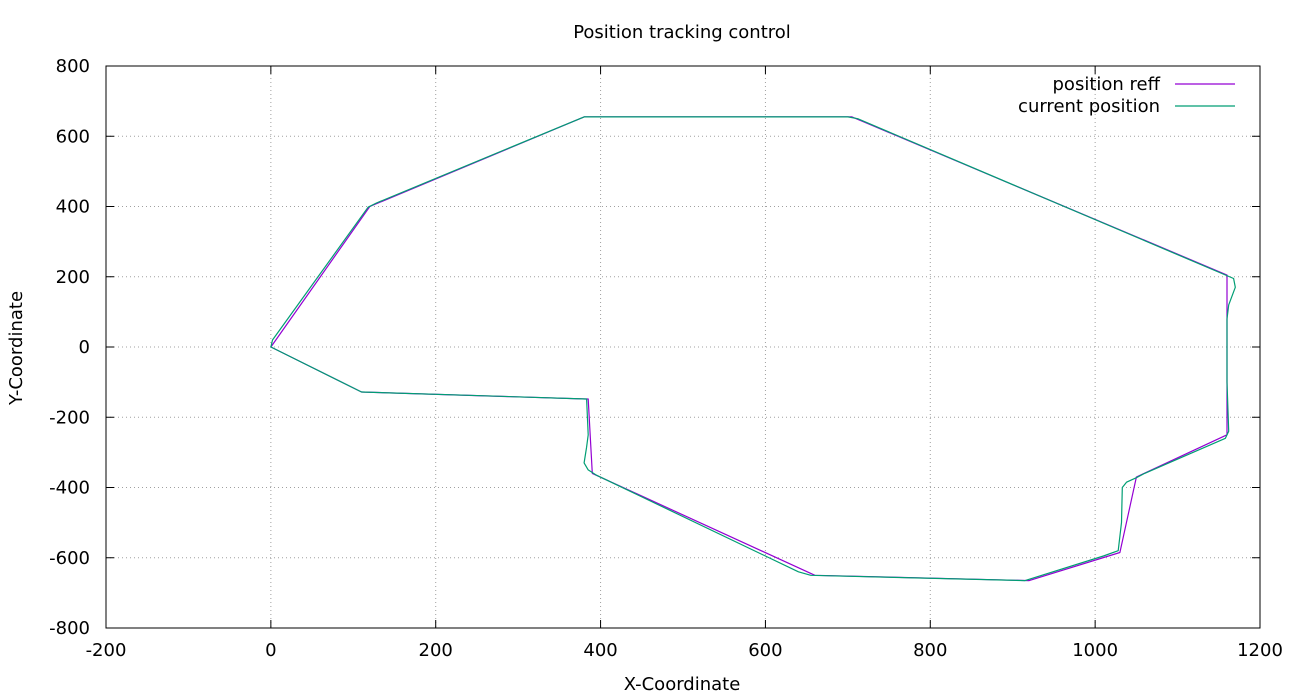  I want to click on x-tick-label: 1200, so click(1260, 650).